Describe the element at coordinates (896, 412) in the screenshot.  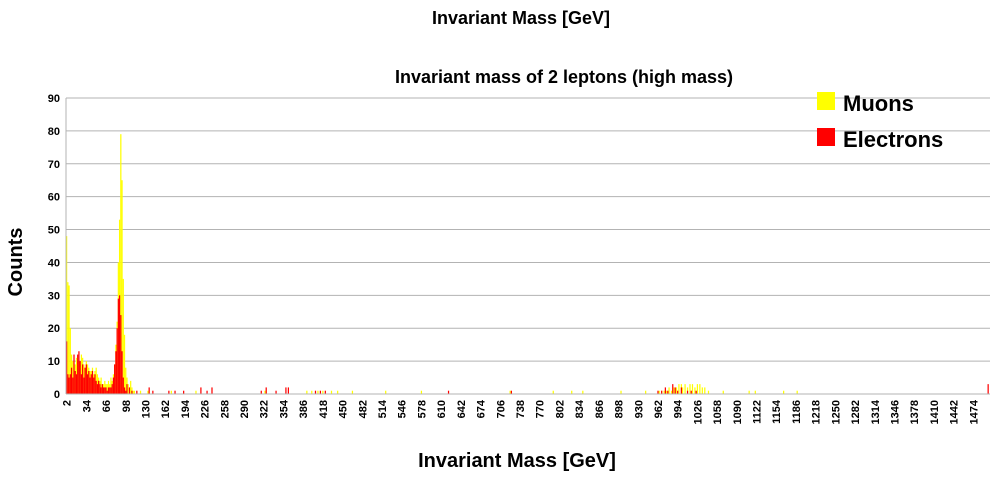
I see `x-tick-label: 1346` at that location.